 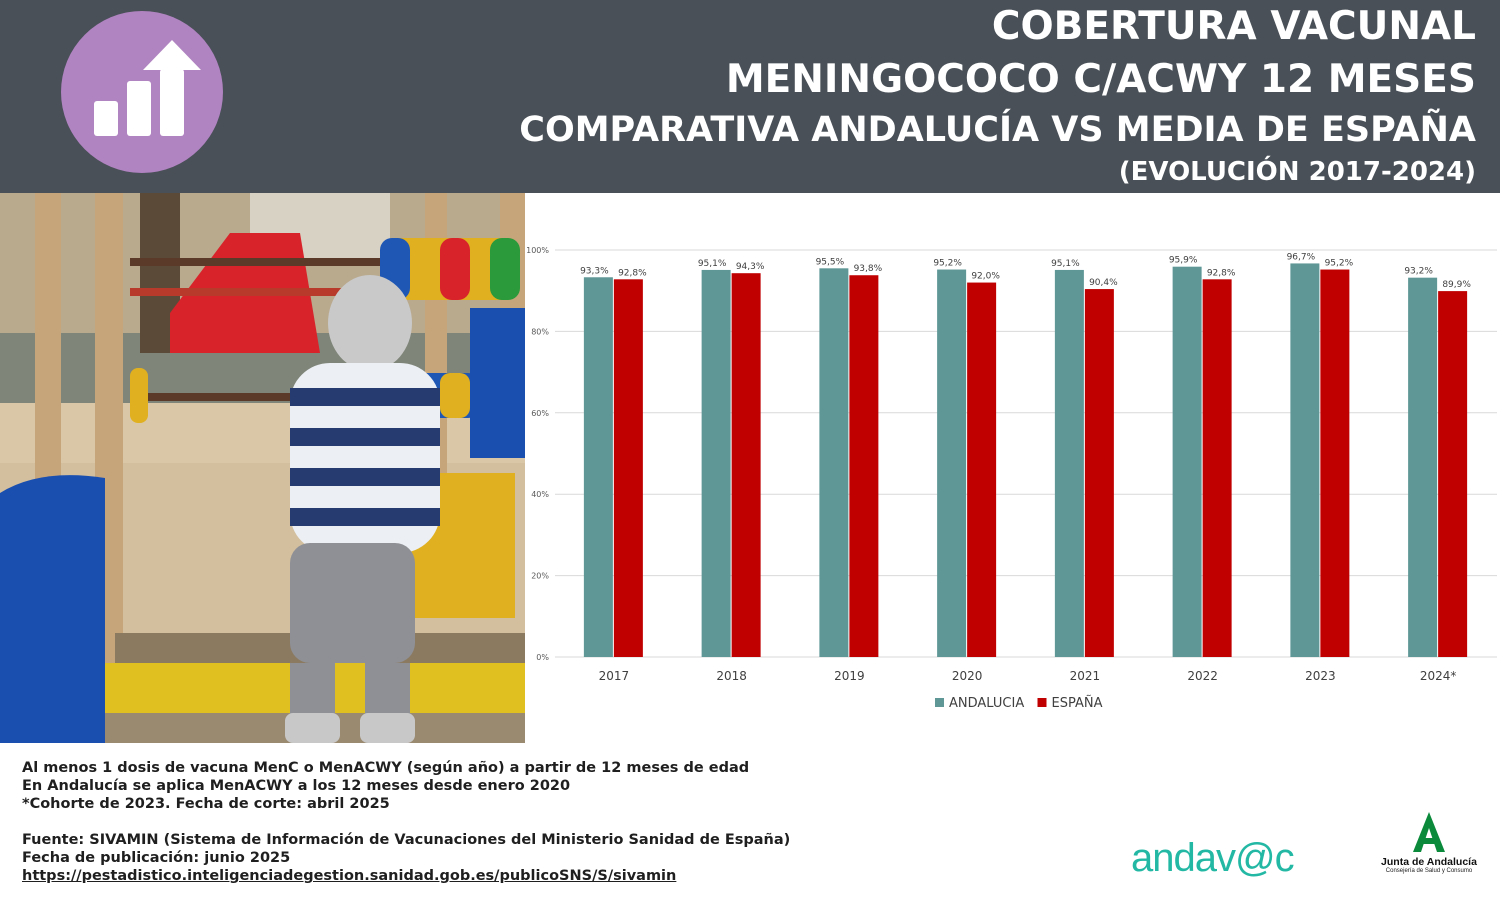 I want to click on x-tick-label: 2020, so click(x=967, y=676).